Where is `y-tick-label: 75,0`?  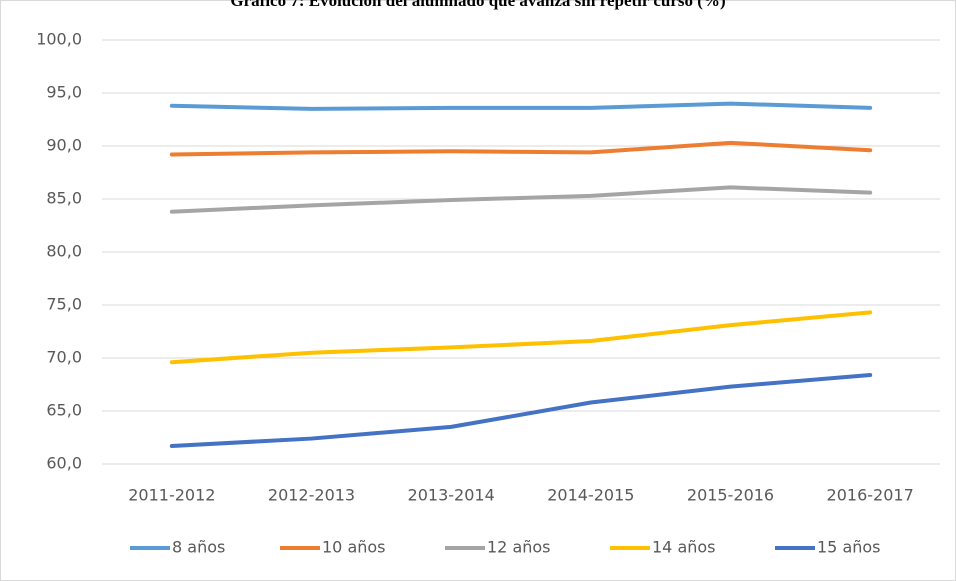
y-tick-label: 75,0 is located at coordinates (64, 304).